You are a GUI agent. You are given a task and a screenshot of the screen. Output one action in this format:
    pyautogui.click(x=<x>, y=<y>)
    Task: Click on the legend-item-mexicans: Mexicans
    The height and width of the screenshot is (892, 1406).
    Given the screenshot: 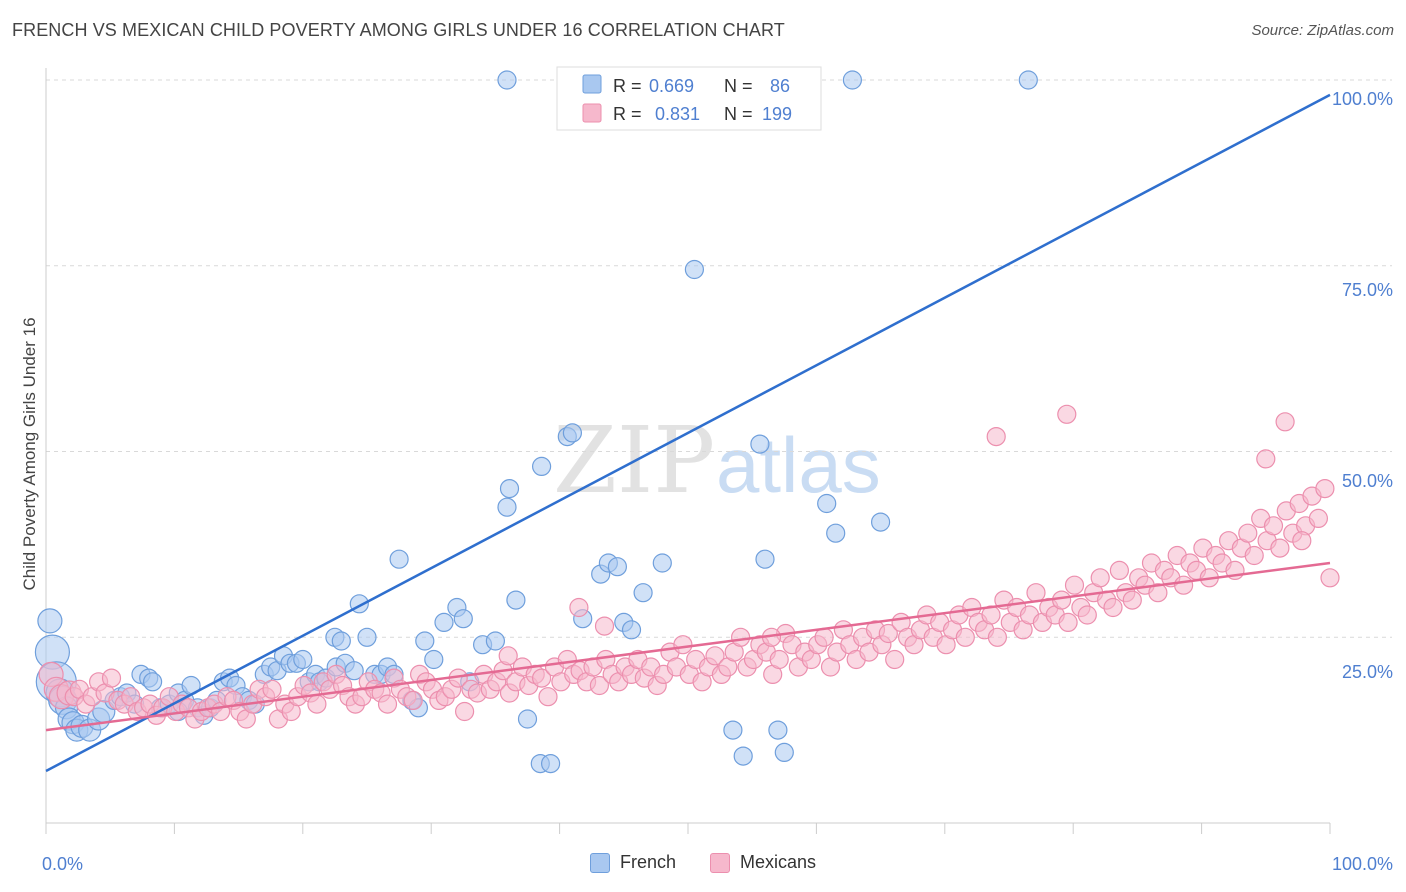 What is the action you would take?
    pyautogui.click(x=763, y=862)
    